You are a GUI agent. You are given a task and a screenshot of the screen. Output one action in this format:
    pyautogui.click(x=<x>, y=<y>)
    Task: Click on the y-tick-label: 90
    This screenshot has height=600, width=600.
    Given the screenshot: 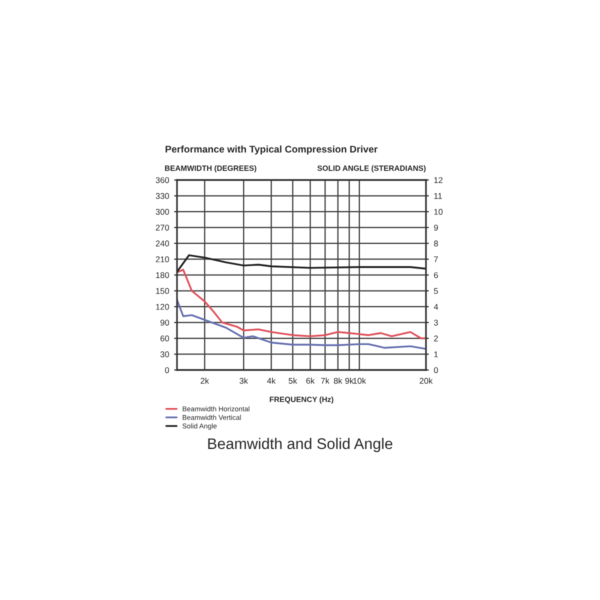 What is the action you would take?
    pyautogui.click(x=165, y=323)
    